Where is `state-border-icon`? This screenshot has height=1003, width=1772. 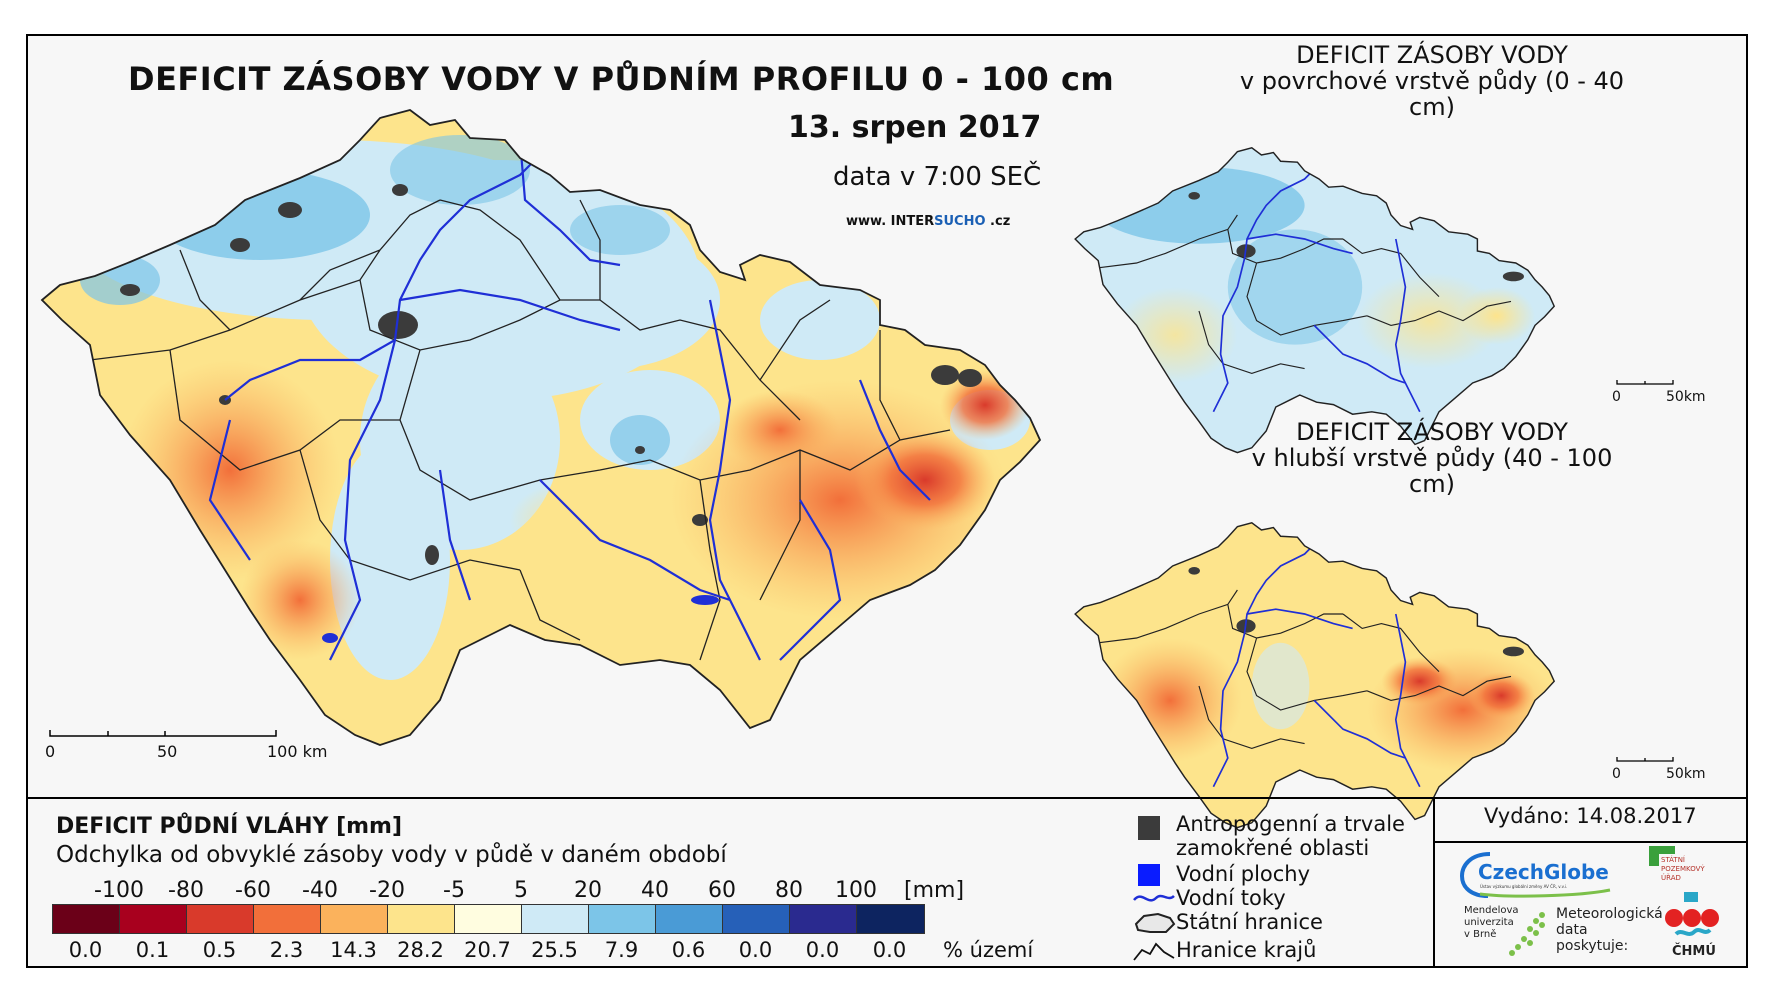 state-border-icon is located at coordinates (1154, 923).